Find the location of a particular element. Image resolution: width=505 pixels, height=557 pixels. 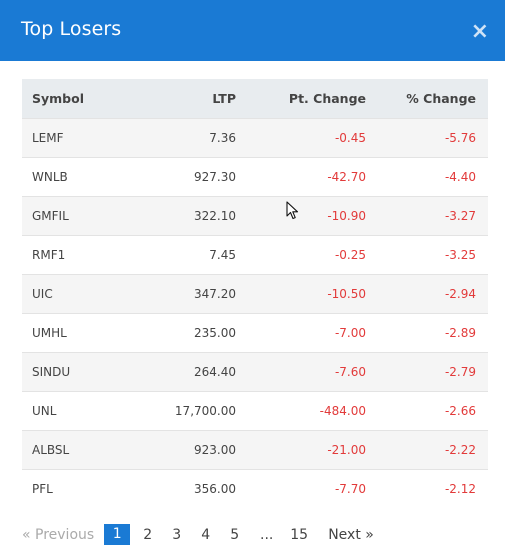

cell-ltp: 235.00 is located at coordinates (179, 333).